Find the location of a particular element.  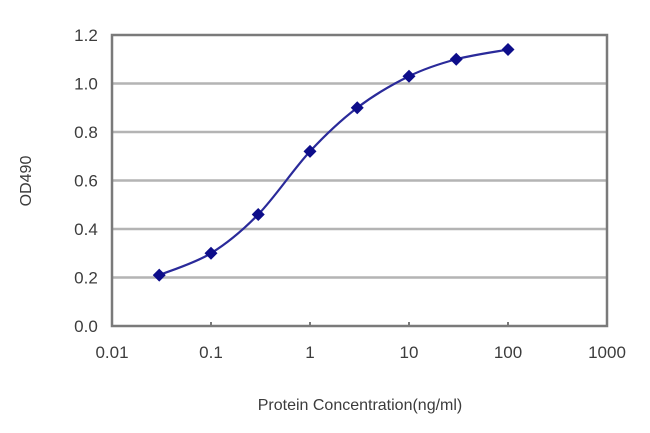

y-tick-label: 0.4 is located at coordinates (86, 229).